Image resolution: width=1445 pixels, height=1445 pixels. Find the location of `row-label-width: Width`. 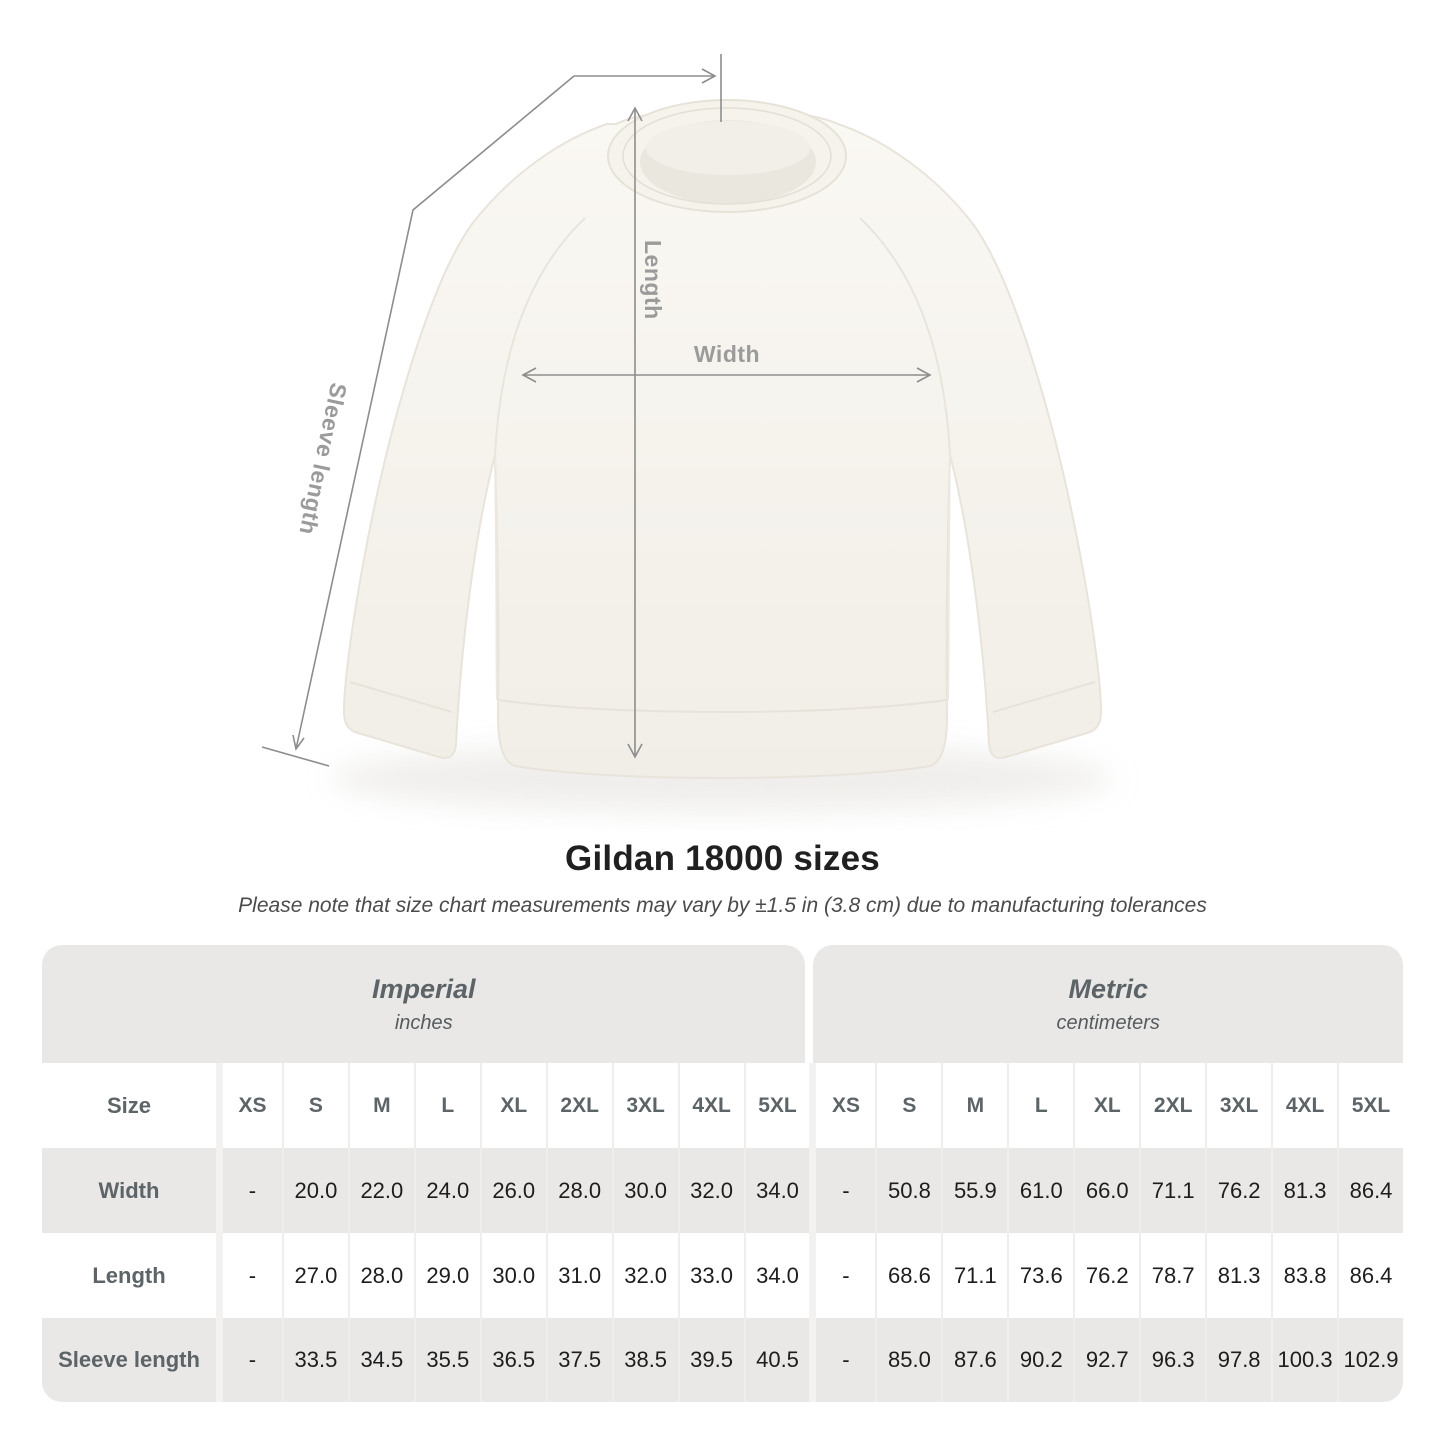

row-label-width: Width is located at coordinates (129, 1190).